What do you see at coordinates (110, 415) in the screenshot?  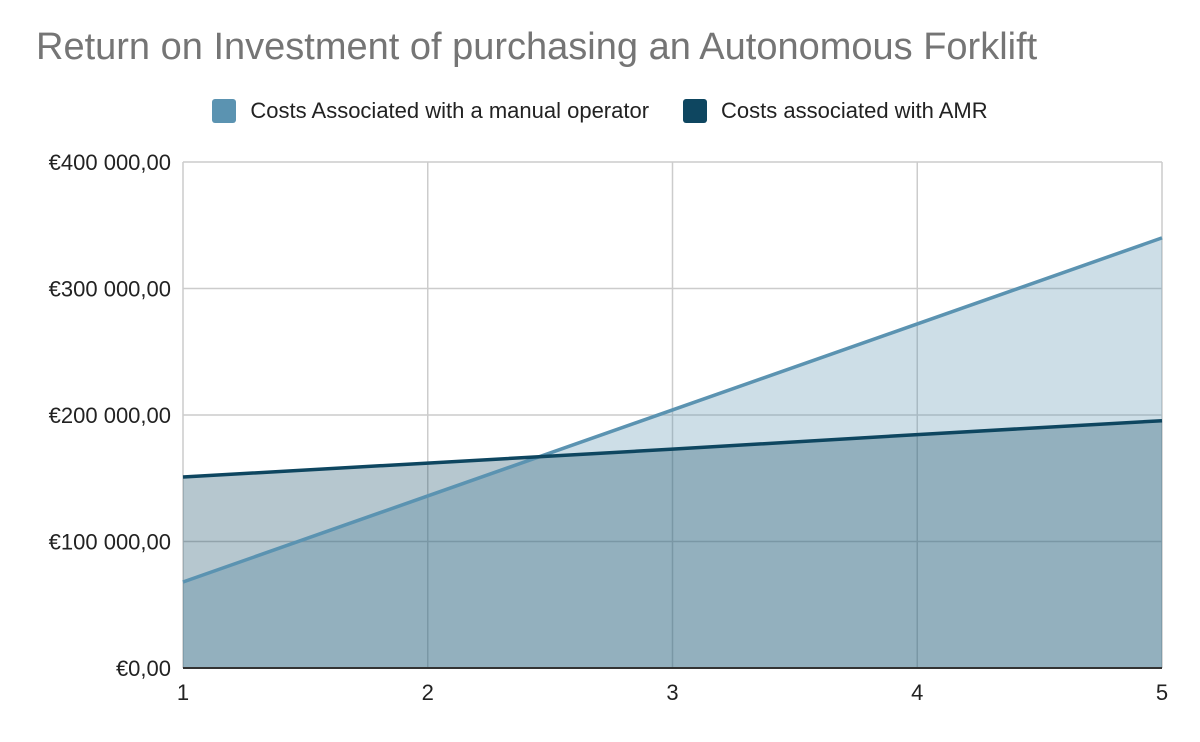 I see `y-tick-label-2: €200 000,00` at bounding box center [110, 415].